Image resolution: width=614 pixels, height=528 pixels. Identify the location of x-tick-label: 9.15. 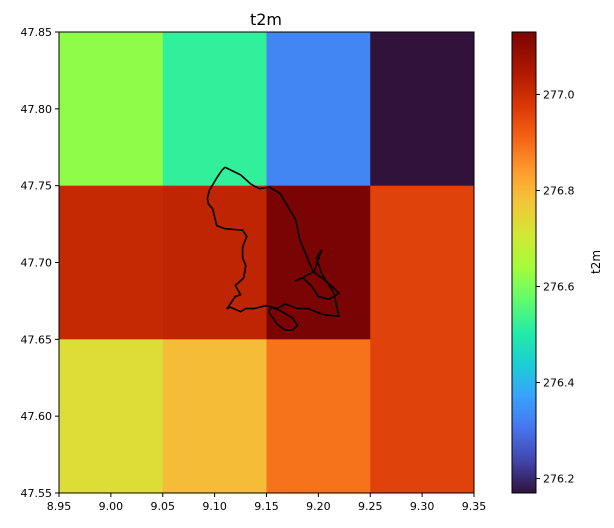
(266, 506).